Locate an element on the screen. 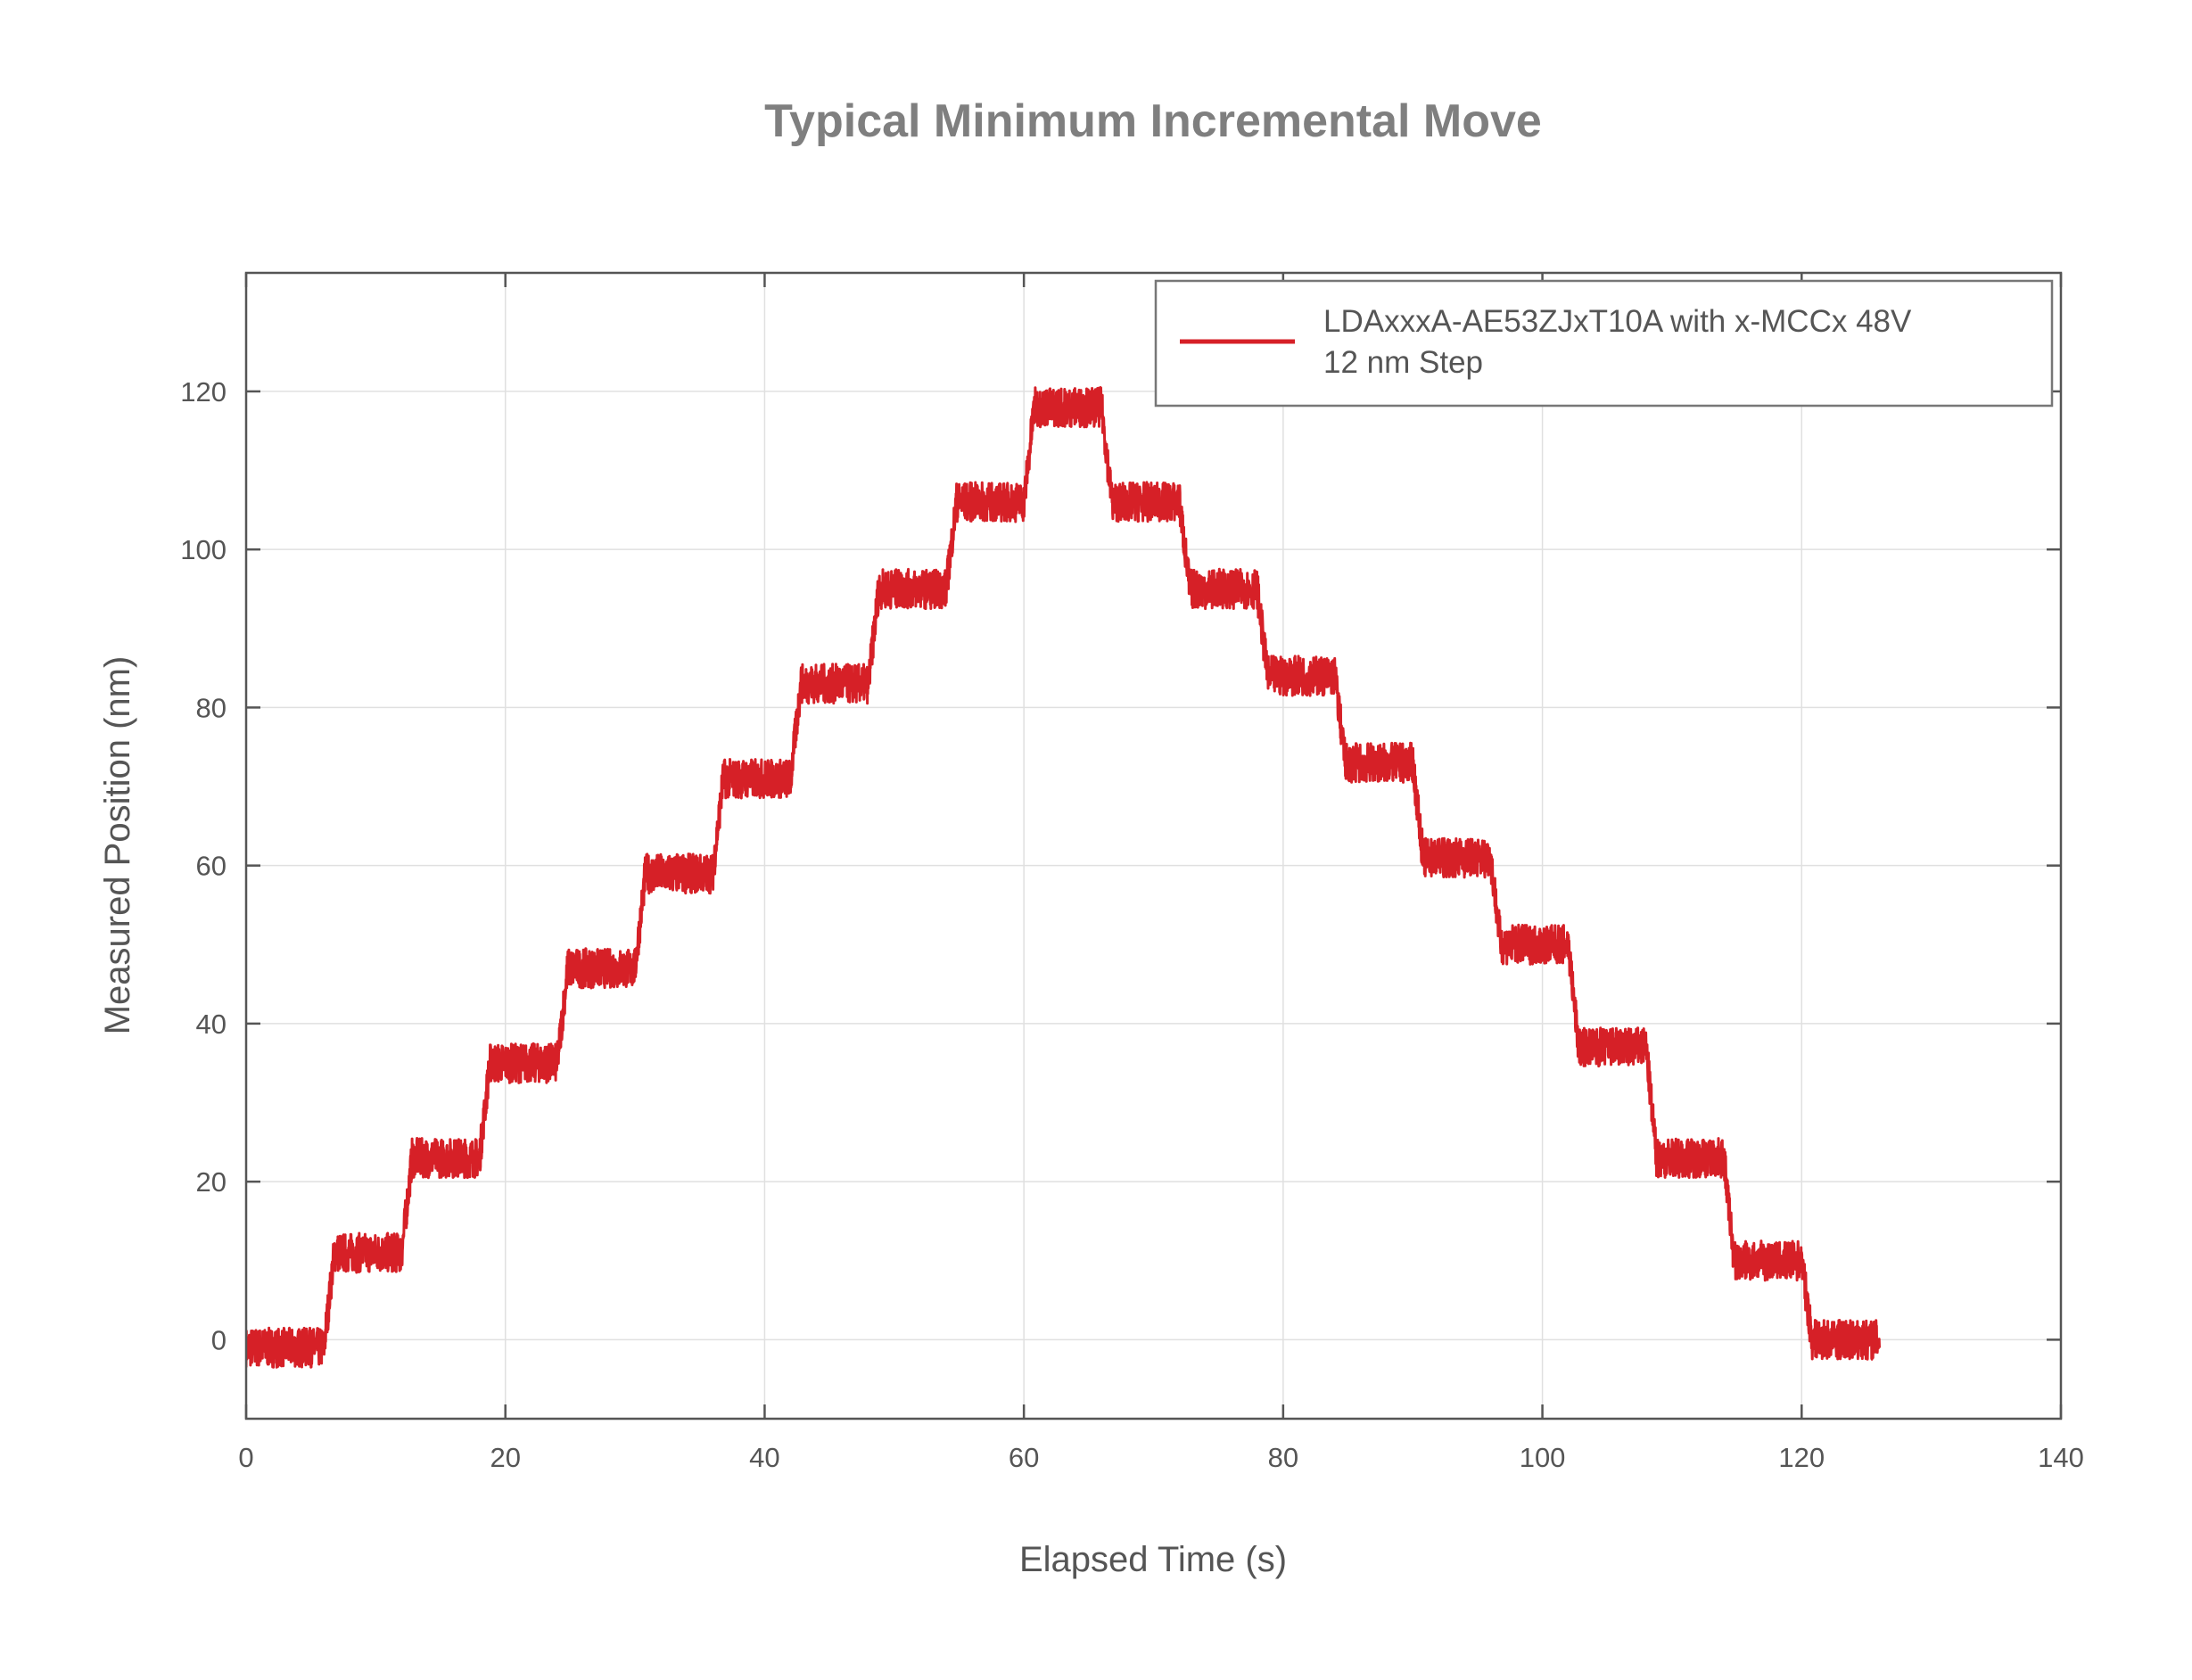 Image resolution: width=2192 pixels, height=1680 pixels. y-tick-label: 100 is located at coordinates (203, 549).